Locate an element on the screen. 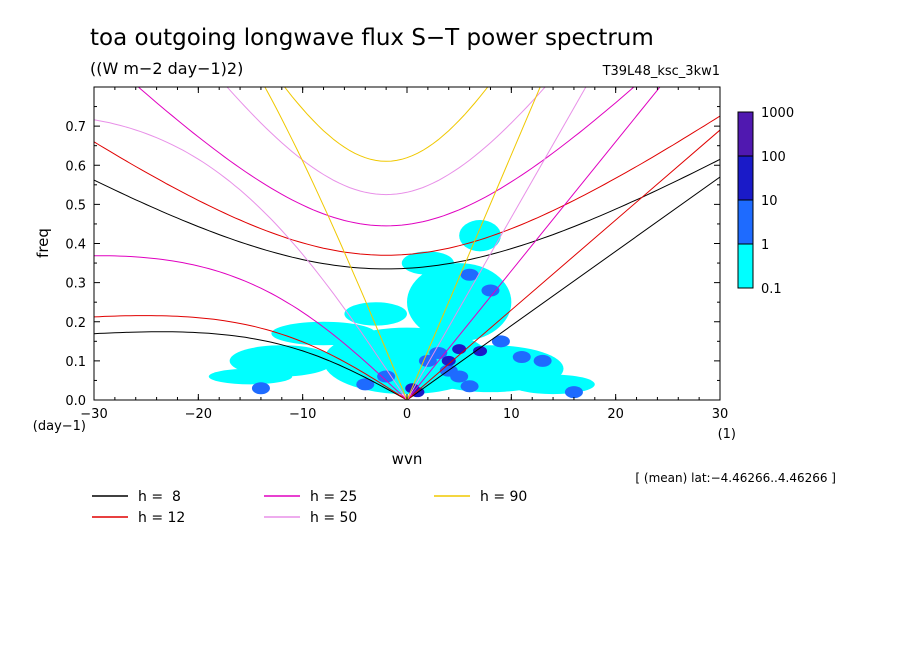  x-axis-label: wvn is located at coordinates (407, 459).